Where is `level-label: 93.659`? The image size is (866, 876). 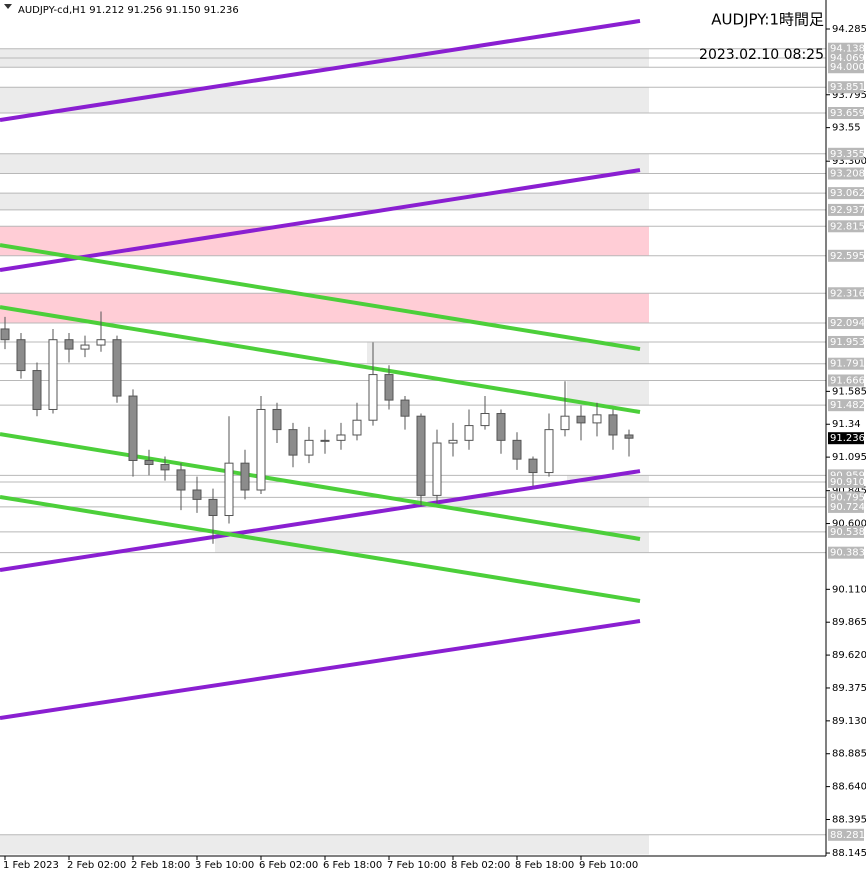
level-label: 93.659 is located at coordinates (847, 113).